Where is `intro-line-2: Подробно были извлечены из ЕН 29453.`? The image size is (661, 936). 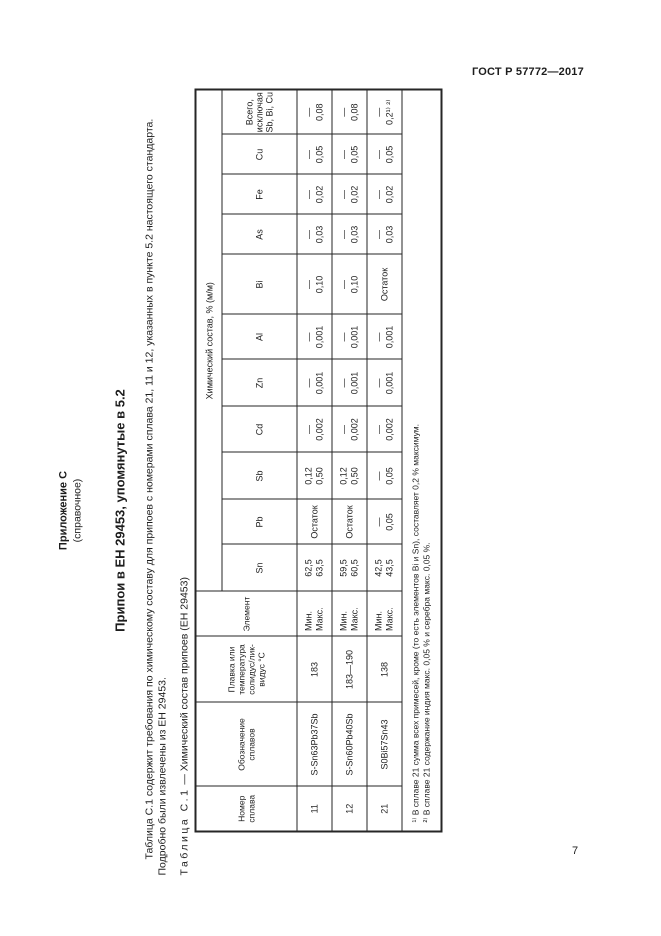 intro-line-2: Подробно были извлечены из ЕН 29453. is located at coordinates (162, 775).